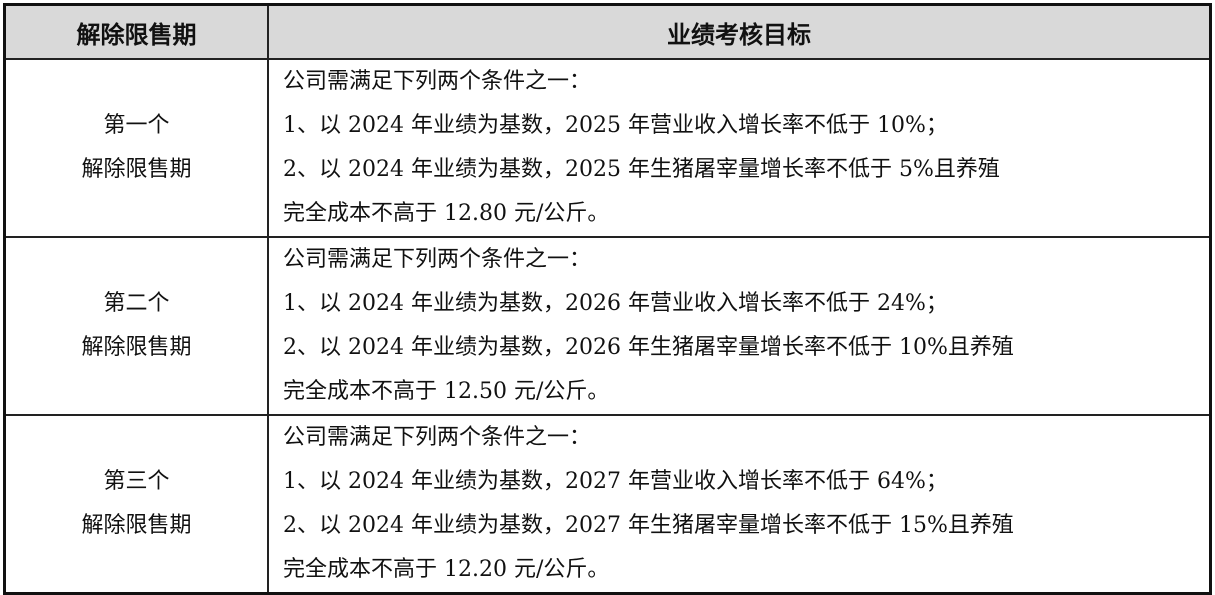 This screenshot has height=595, width=1215. I want to click on header-target: 业绩考核目标, so click(739, 31).